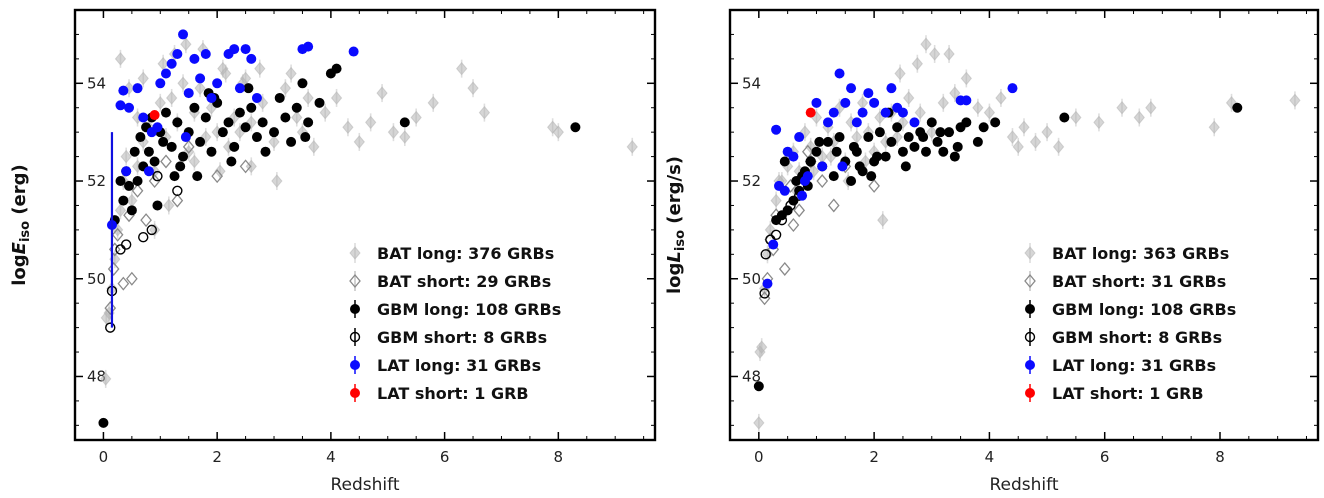 Image resolution: width=1324 pixels, height=498 pixels. I want to click on y-axis-label-unit: (erg/s), so click(674, 193).